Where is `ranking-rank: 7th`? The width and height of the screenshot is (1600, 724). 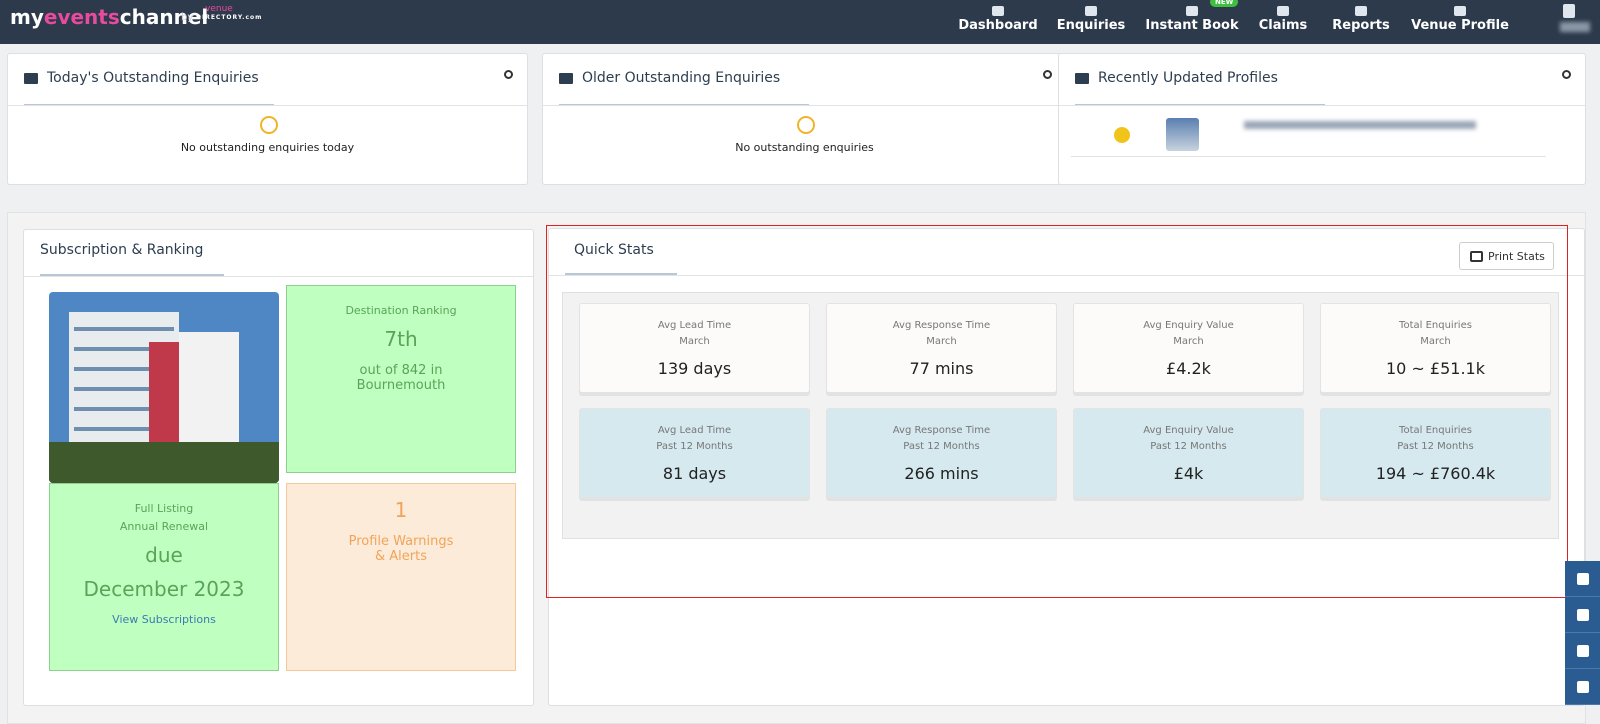 ranking-rank: 7th is located at coordinates (401, 339).